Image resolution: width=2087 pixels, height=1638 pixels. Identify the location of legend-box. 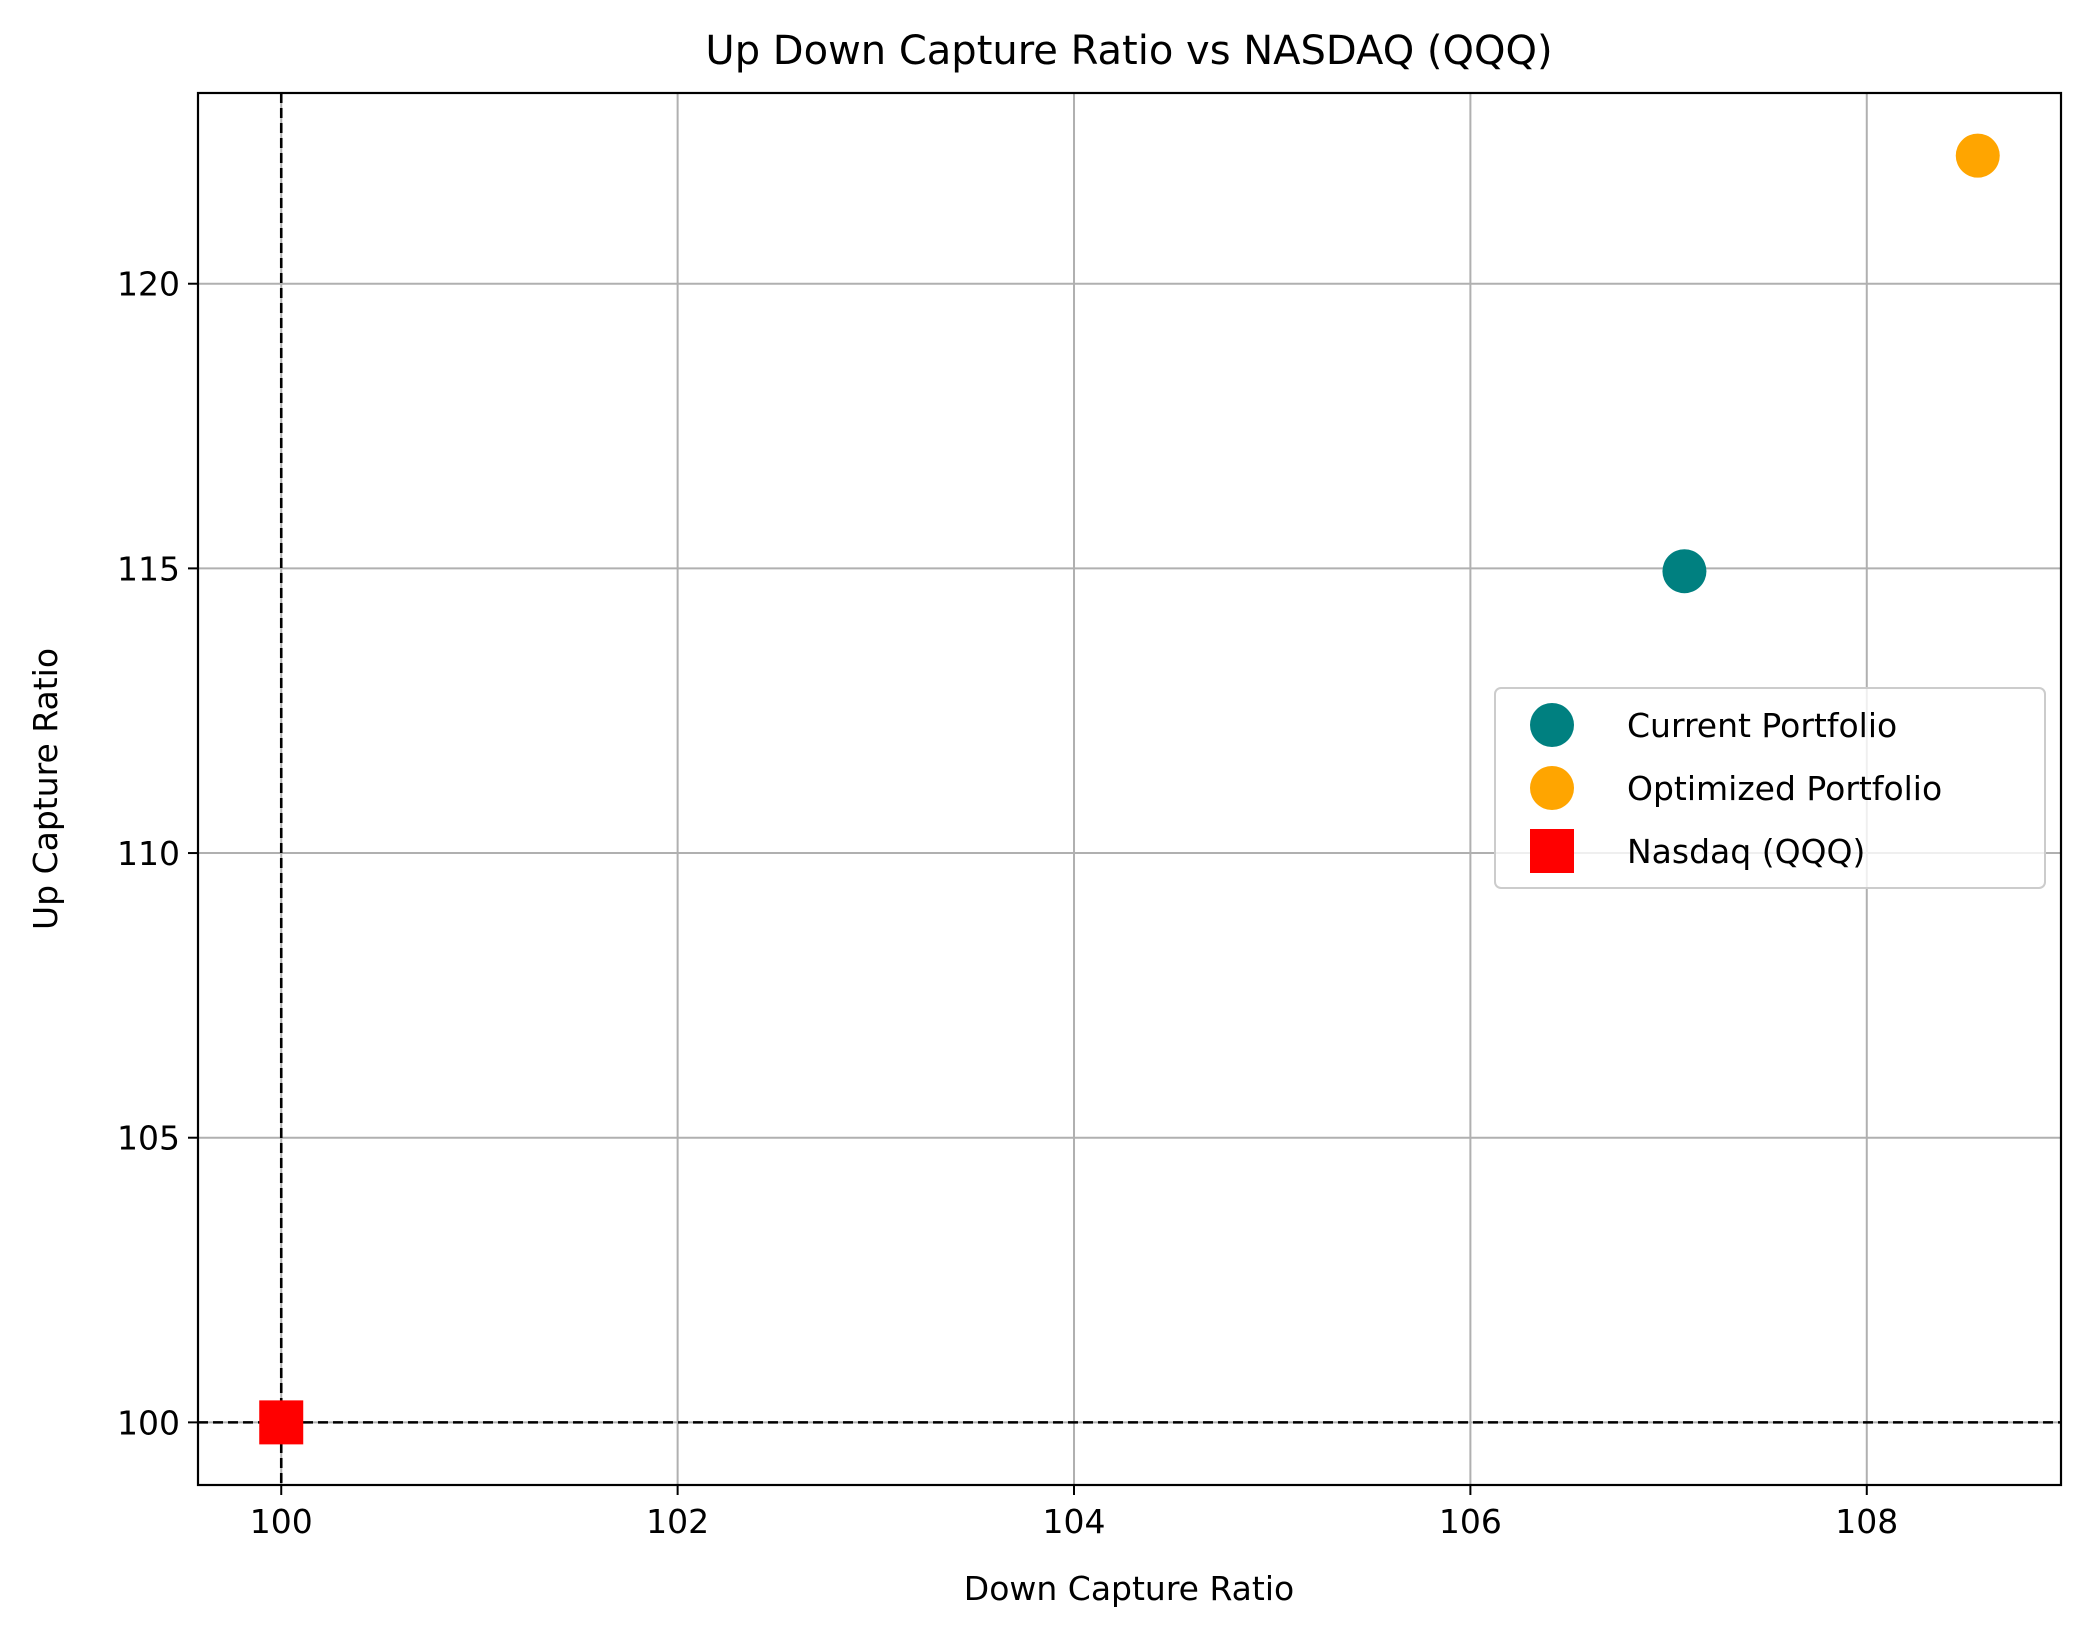
(1770, 788).